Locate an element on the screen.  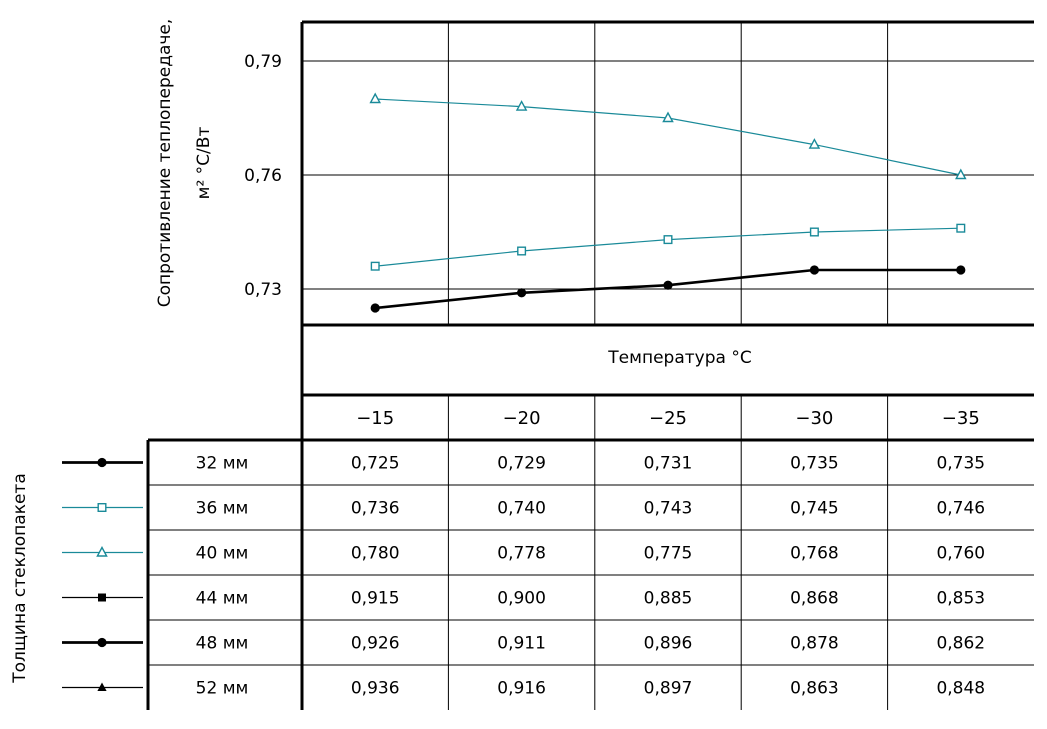
value-cell: 0,916 is located at coordinates (521, 689).